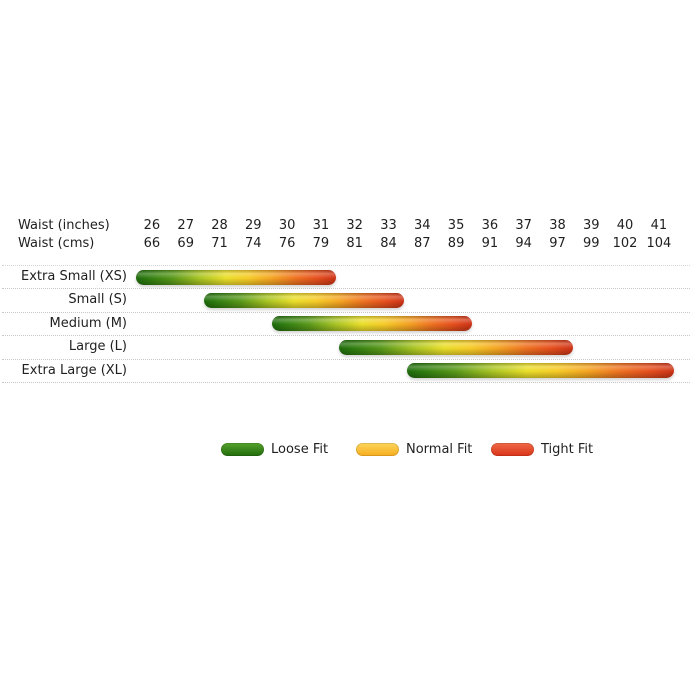 The image size is (700, 700). What do you see at coordinates (300, 449) in the screenshot?
I see `legend-label-loose-fit: Loose Fit` at bounding box center [300, 449].